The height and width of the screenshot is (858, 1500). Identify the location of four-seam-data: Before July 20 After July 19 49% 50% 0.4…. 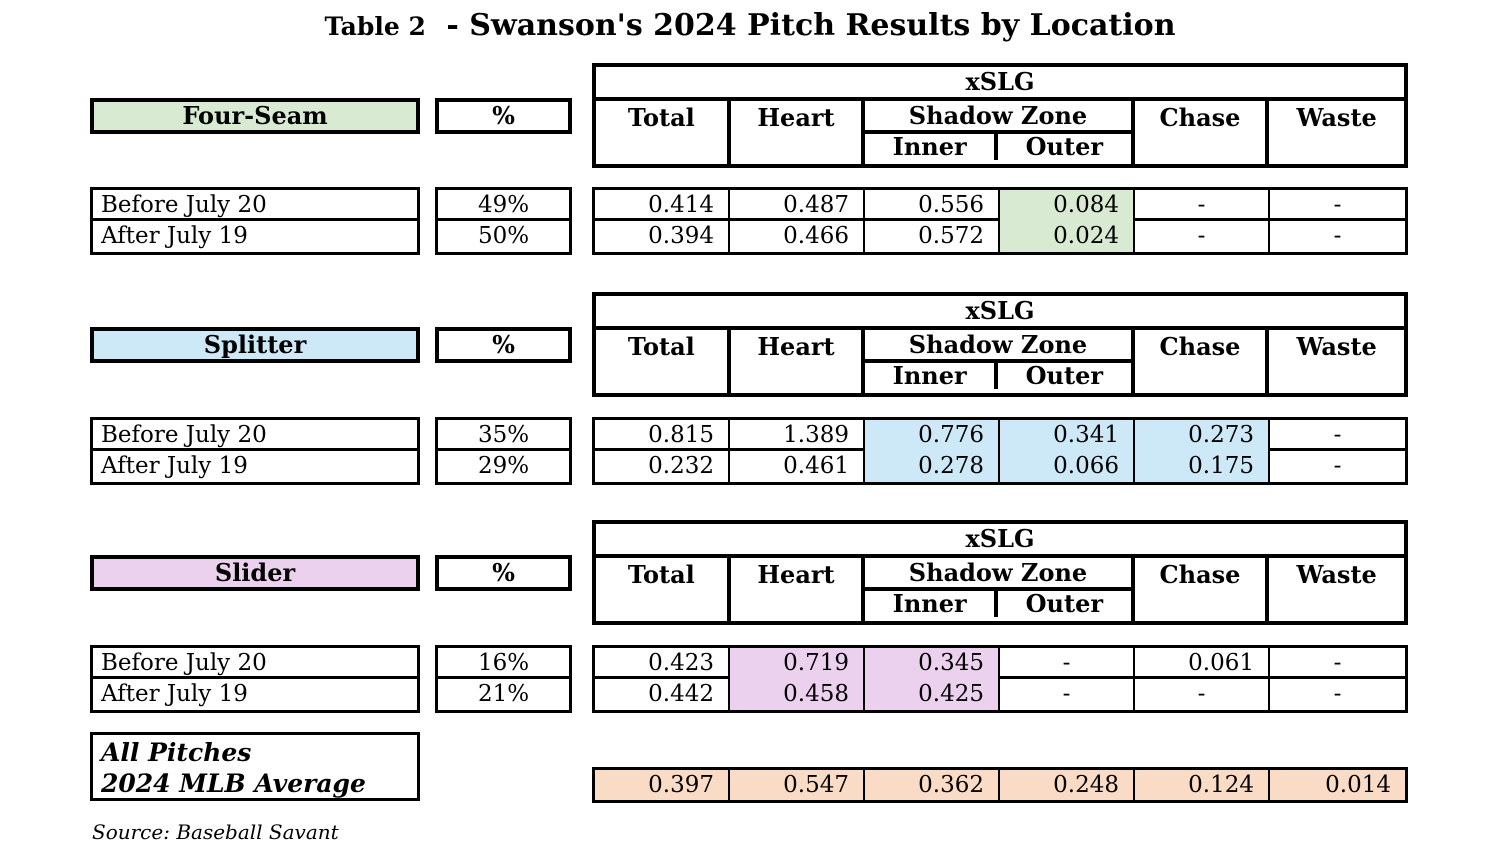
(750, 224).